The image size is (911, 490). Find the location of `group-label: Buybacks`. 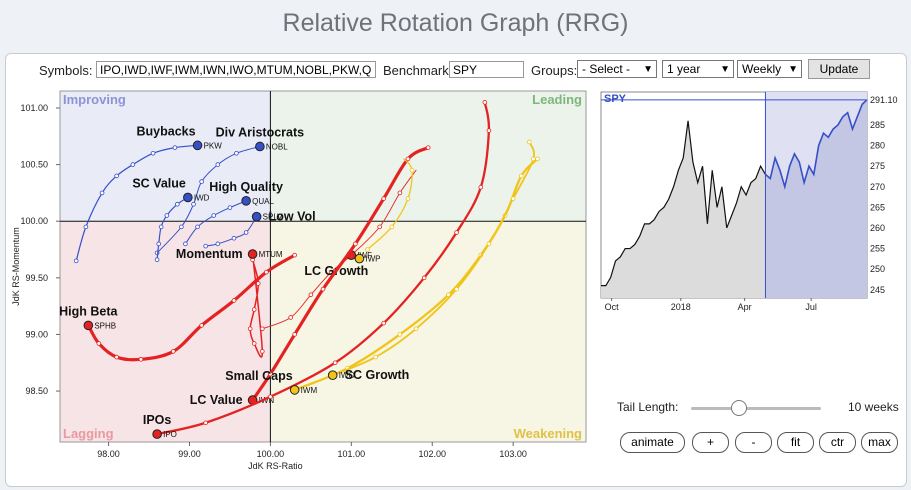

group-label: Buybacks is located at coordinates (166, 131).